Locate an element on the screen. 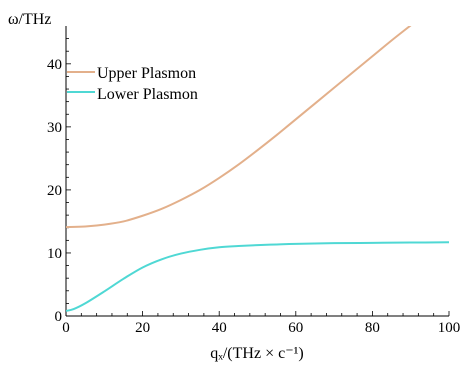 Image resolution: width=464 pixels, height=367 pixels. y-tick-label: 0 is located at coordinates (59, 317).